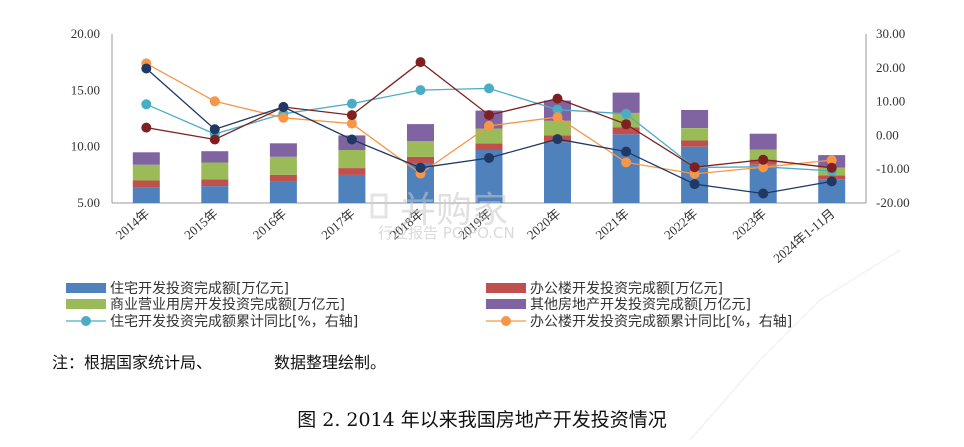  What do you see at coordinates (681, 224) in the screenshot?
I see `x-tick-label-8: 2022年` at bounding box center [681, 224].